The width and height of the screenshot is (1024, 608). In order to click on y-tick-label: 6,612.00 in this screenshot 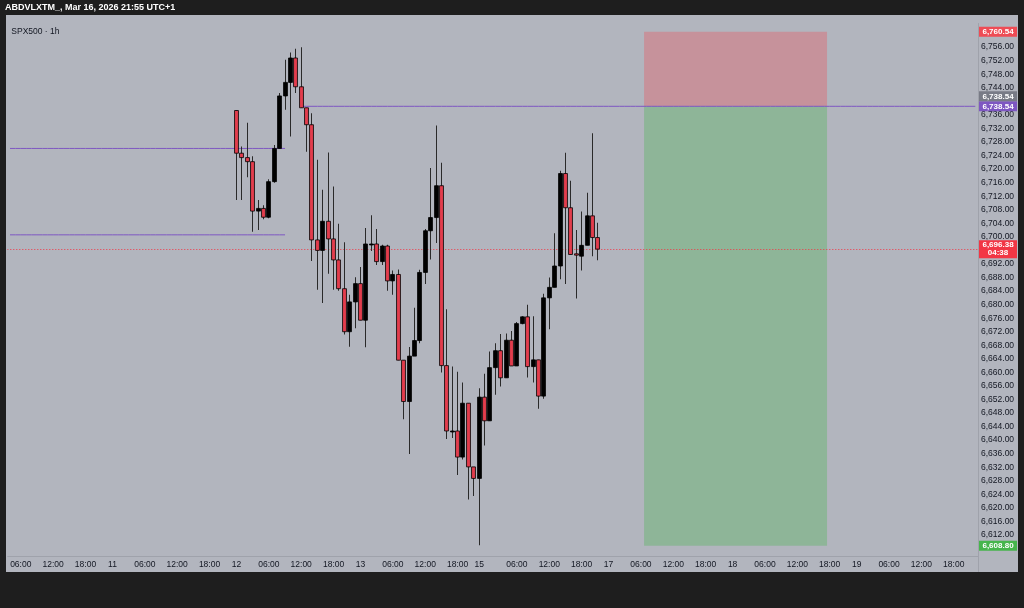, I will do `click(998, 534)`.